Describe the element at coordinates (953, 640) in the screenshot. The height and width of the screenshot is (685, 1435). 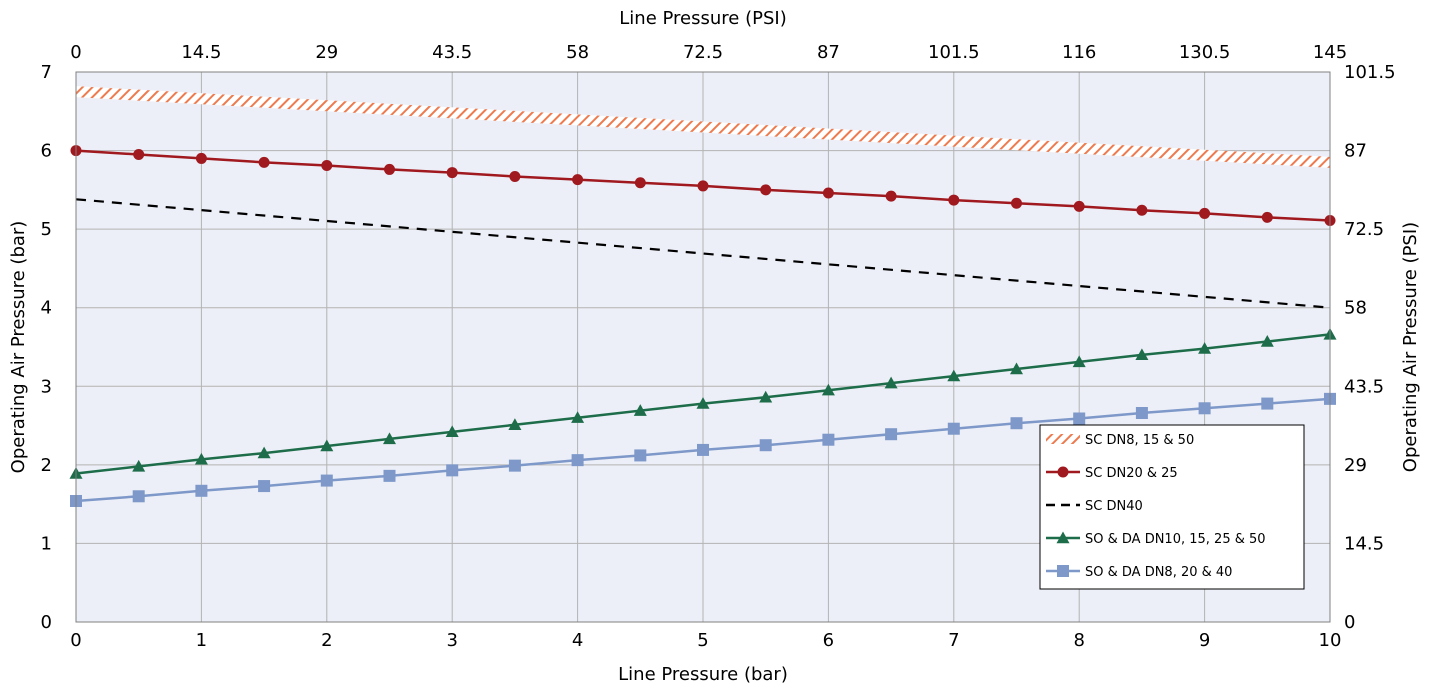
I see `x-tick-label: 7` at that location.